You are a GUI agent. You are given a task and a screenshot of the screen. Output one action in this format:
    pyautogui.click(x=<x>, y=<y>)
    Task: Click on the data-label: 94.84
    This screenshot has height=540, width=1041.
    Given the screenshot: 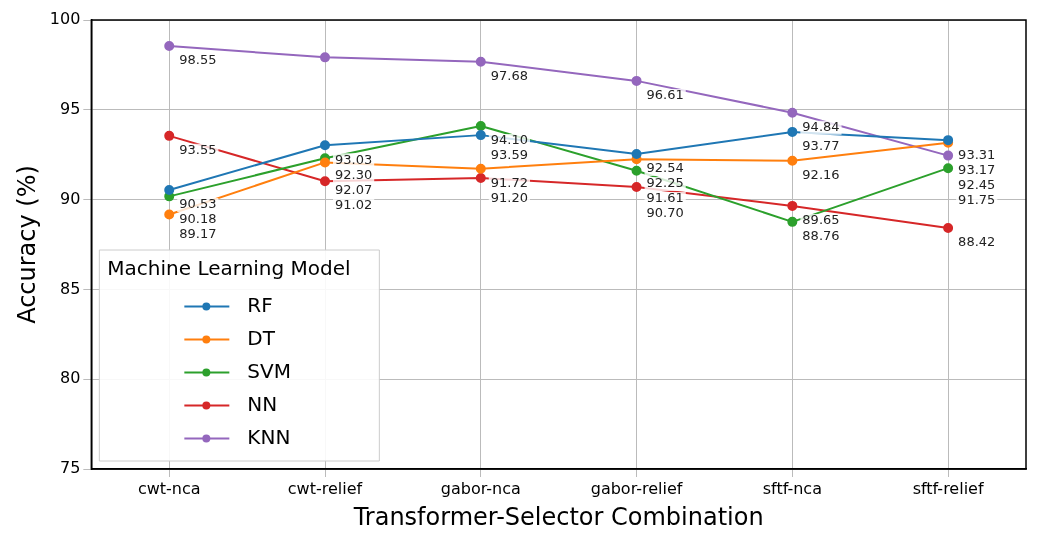 What is the action you would take?
    pyautogui.click(x=821, y=127)
    